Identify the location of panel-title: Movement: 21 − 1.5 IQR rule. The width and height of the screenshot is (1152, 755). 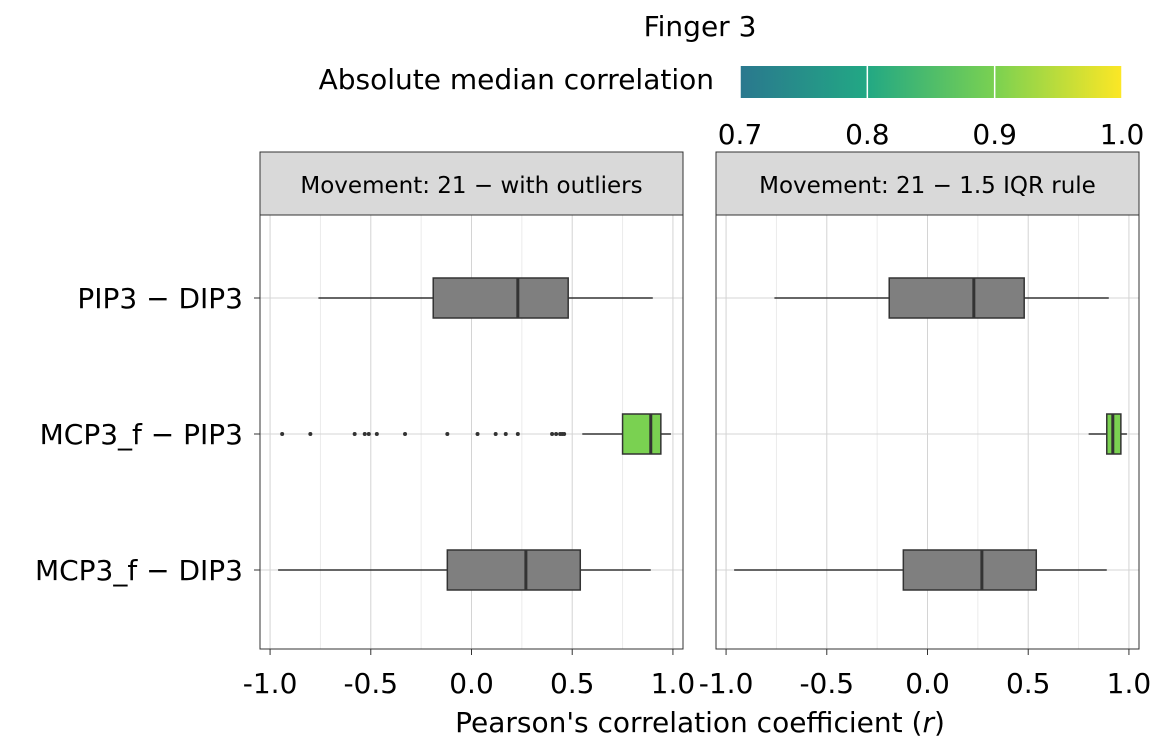
(927, 186).